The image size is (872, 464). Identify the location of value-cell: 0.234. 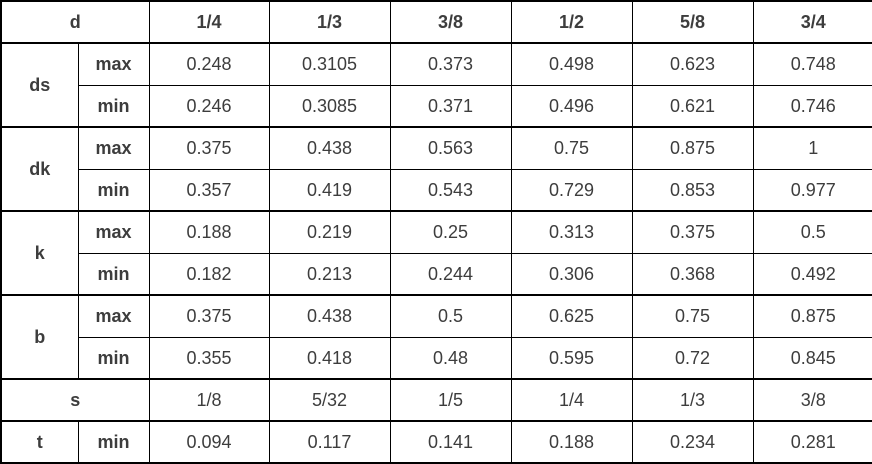
(692, 442).